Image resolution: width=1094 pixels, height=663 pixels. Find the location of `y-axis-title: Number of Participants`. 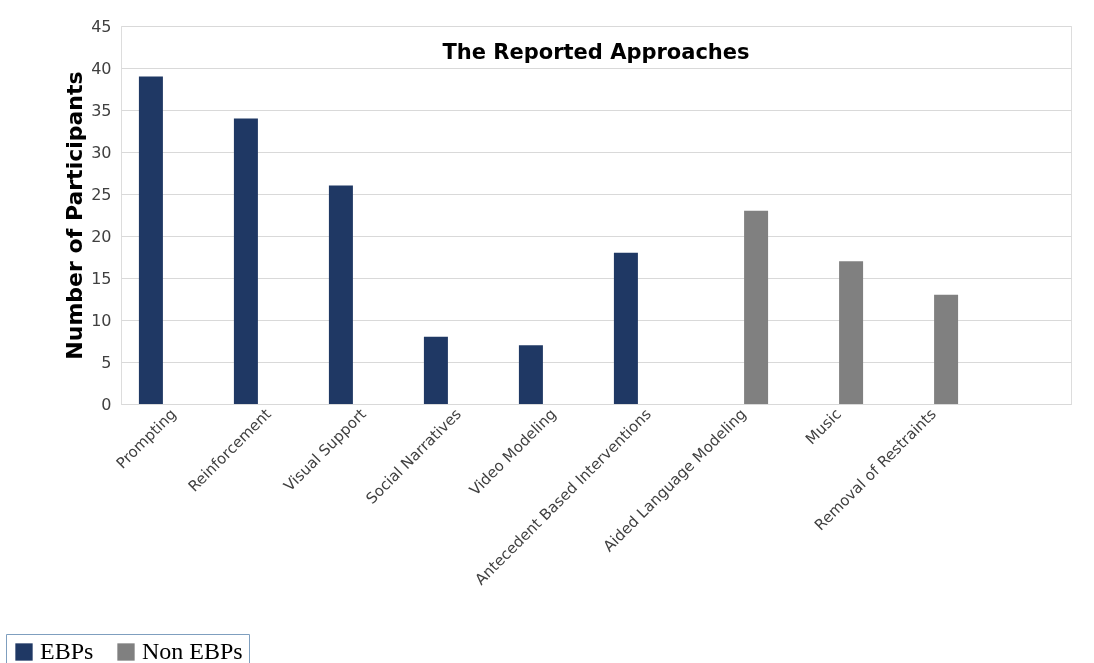

y-axis-title: Number of Participants is located at coordinates (75, 215).